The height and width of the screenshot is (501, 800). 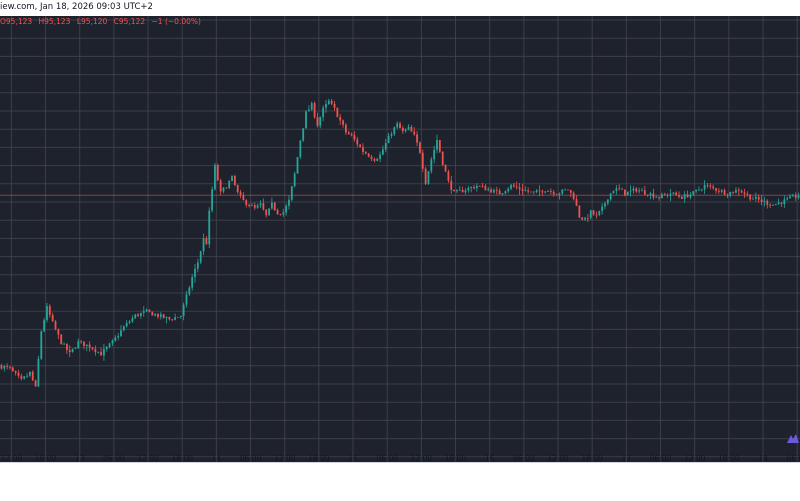 I want to click on time-axis-tick-label: 17, so click(x=626, y=458).